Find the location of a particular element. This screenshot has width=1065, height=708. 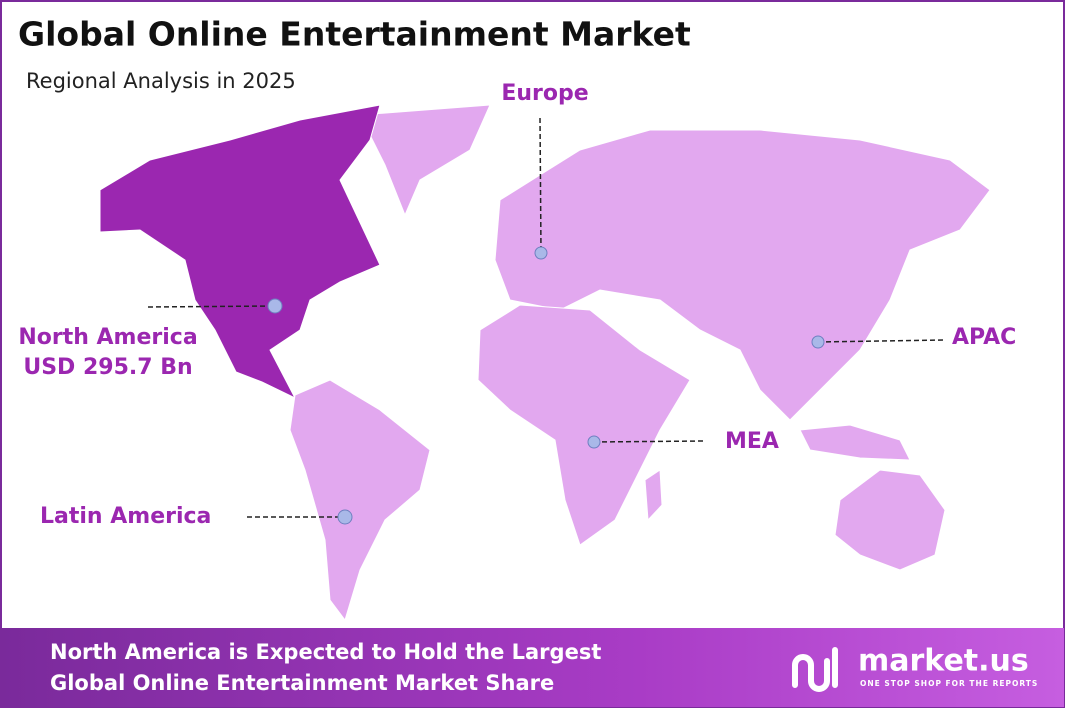

region-value: USD 295.7 Bn is located at coordinates (107, 367).